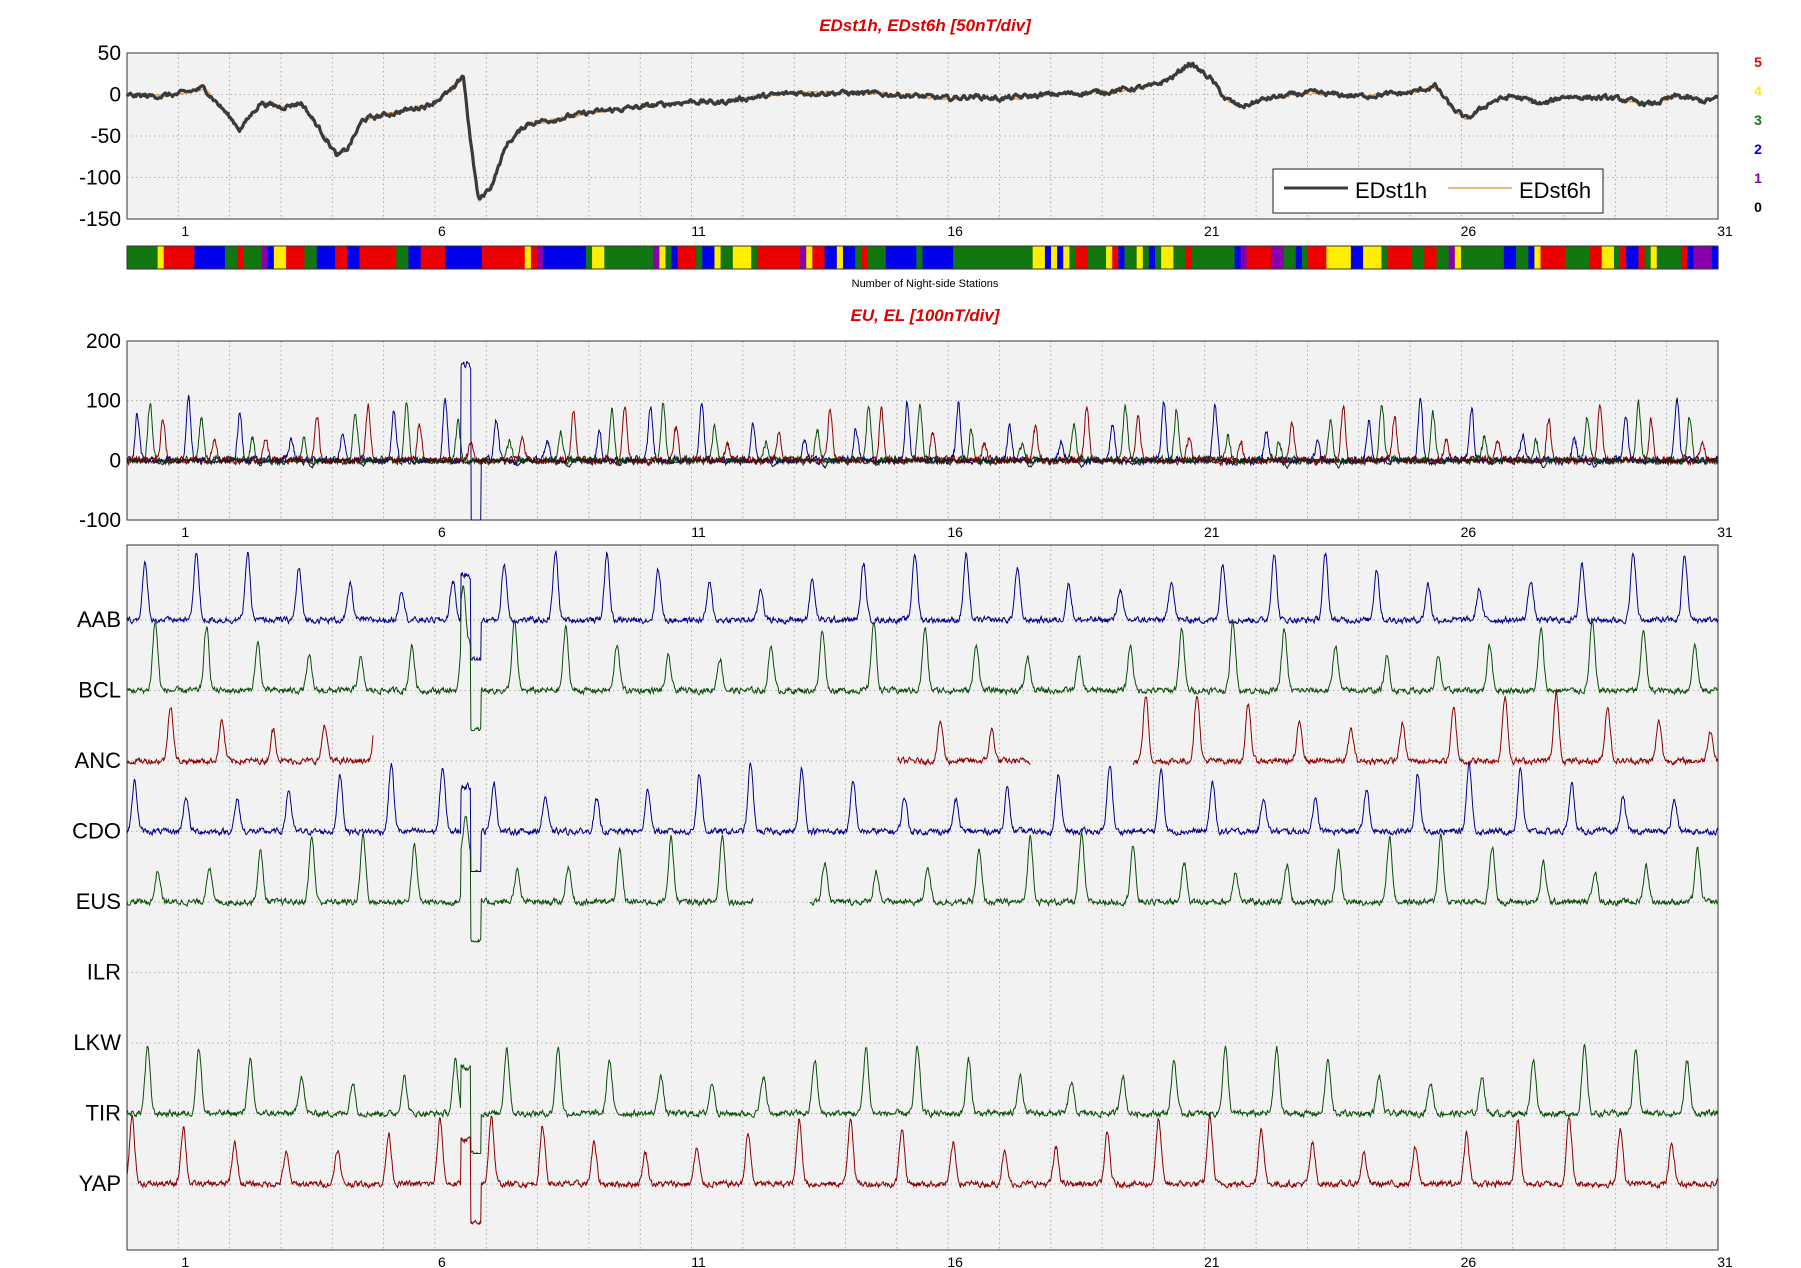 This screenshot has height=1268, width=1801. I want to click on scale-label-4: 4, so click(1758, 91).